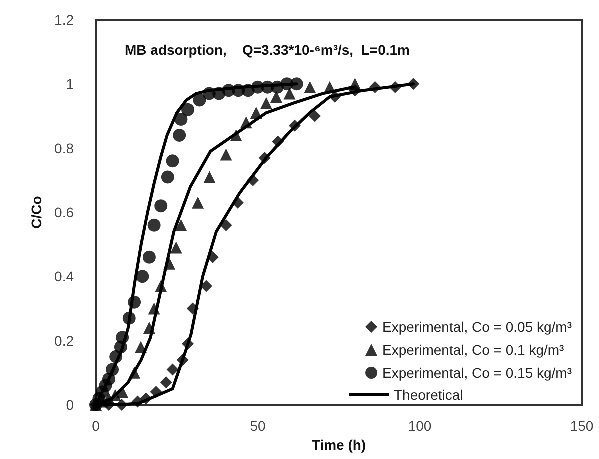 The width and height of the screenshot is (599, 459). Describe the element at coordinates (70, 84) in the screenshot. I see `y-tick-label: 1` at that location.